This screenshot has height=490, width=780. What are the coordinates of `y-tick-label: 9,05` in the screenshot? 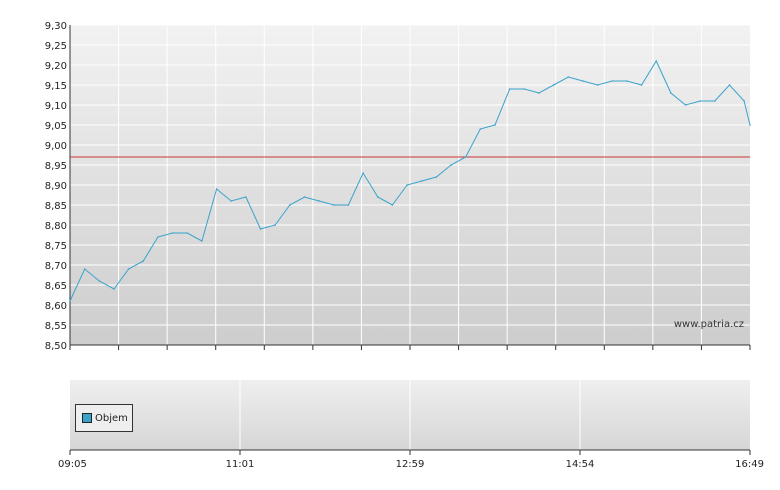 It's located at (56, 126).